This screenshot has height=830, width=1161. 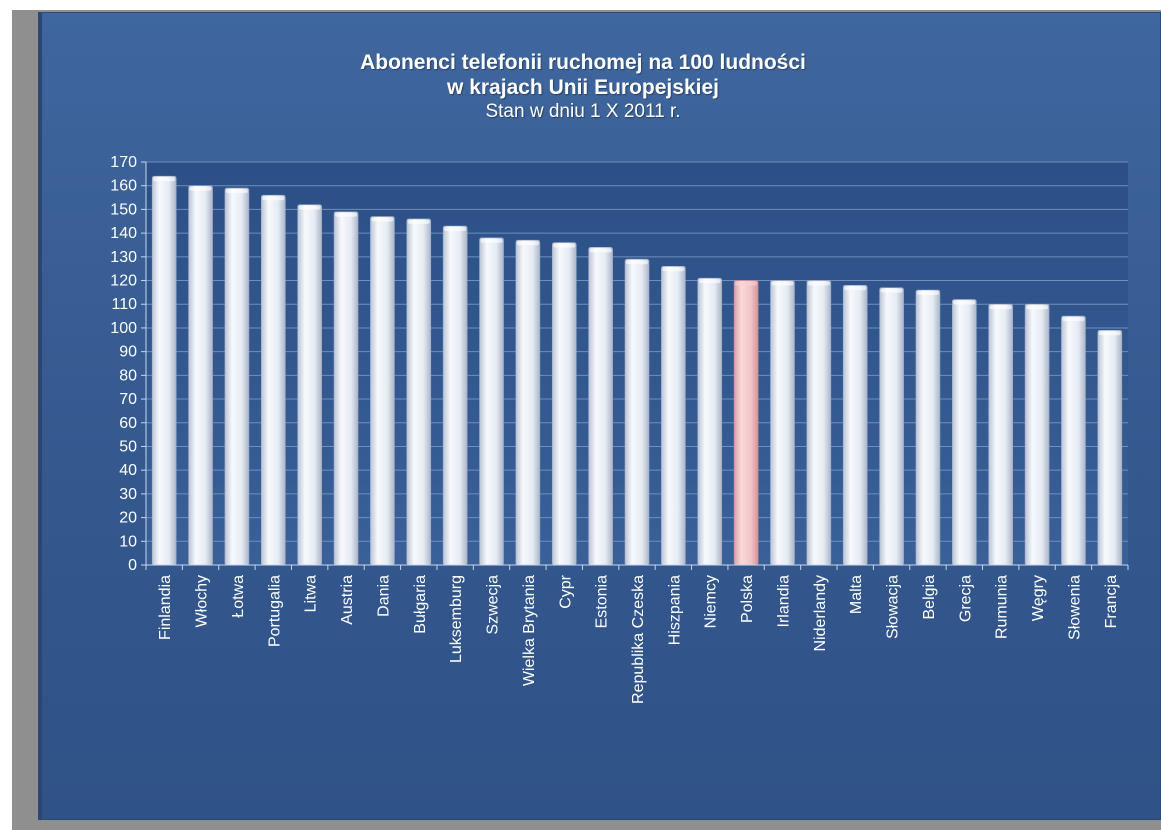 I want to click on y-tick-label: 20, so click(x=128, y=518).